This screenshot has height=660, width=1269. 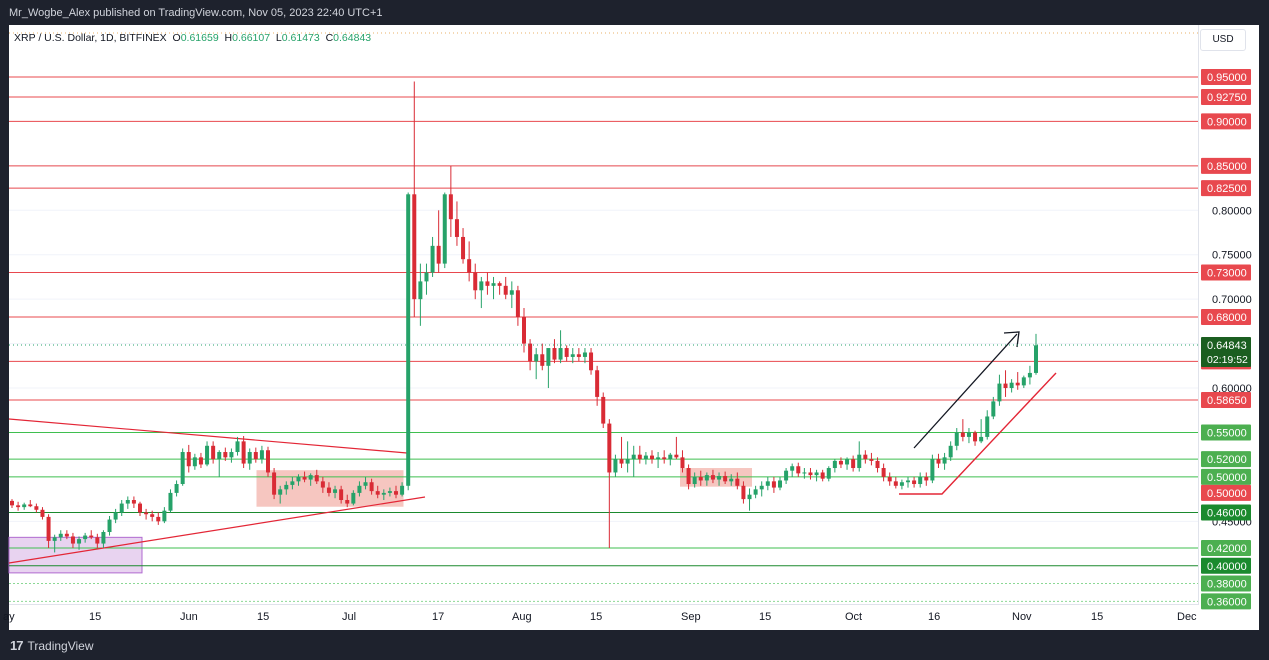 What do you see at coordinates (1227, 513) in the screenshot?
I see `level-price-label: 0.46000` at bounding box center [1227, 513].